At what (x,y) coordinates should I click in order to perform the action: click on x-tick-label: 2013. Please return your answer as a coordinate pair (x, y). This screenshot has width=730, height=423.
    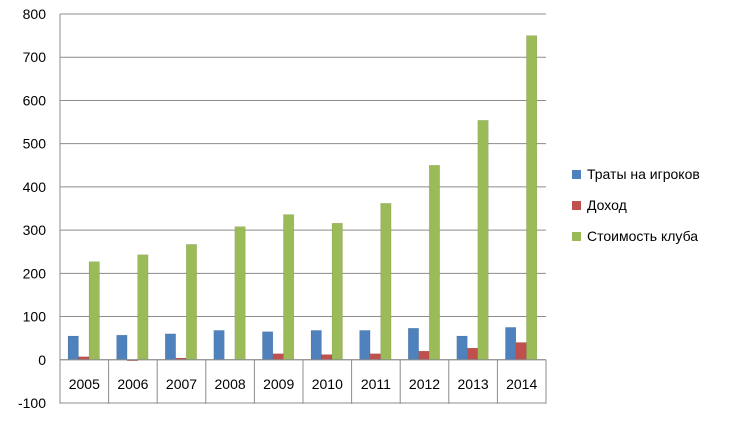
    Looking at the image, I should click on (473, 384).